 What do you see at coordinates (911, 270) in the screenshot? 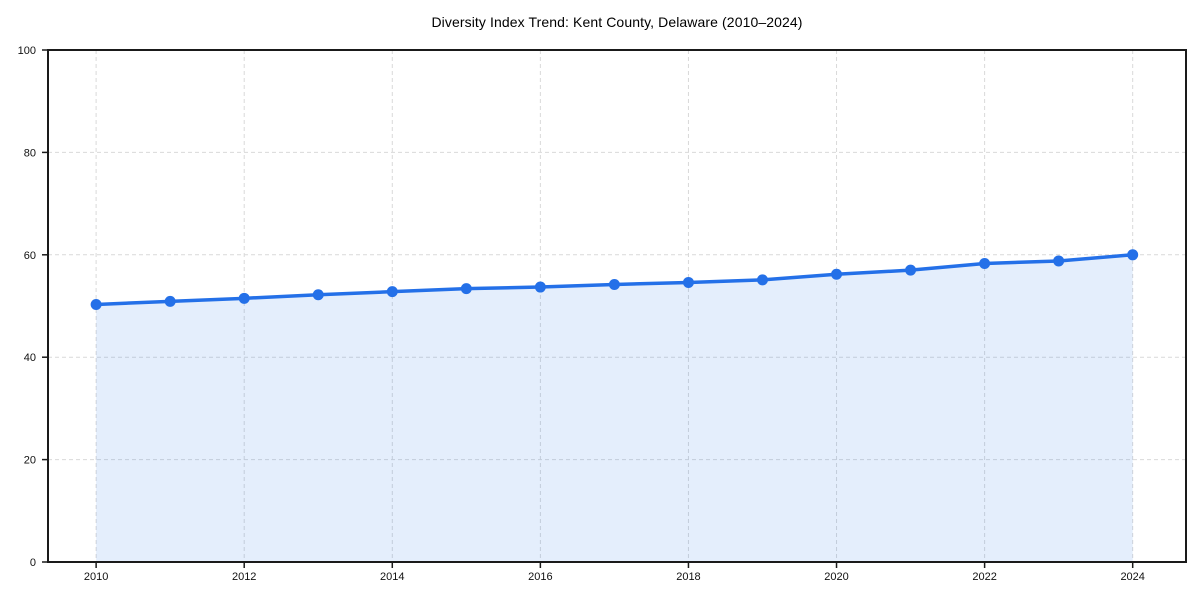
I see `data-point-2021` at bounding box center [911, 270].